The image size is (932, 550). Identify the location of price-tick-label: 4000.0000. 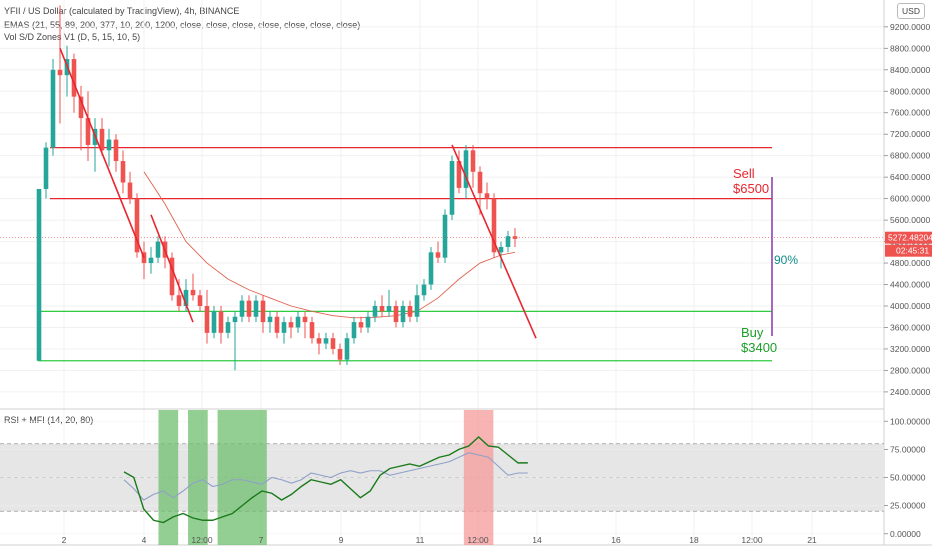
(910, 306).